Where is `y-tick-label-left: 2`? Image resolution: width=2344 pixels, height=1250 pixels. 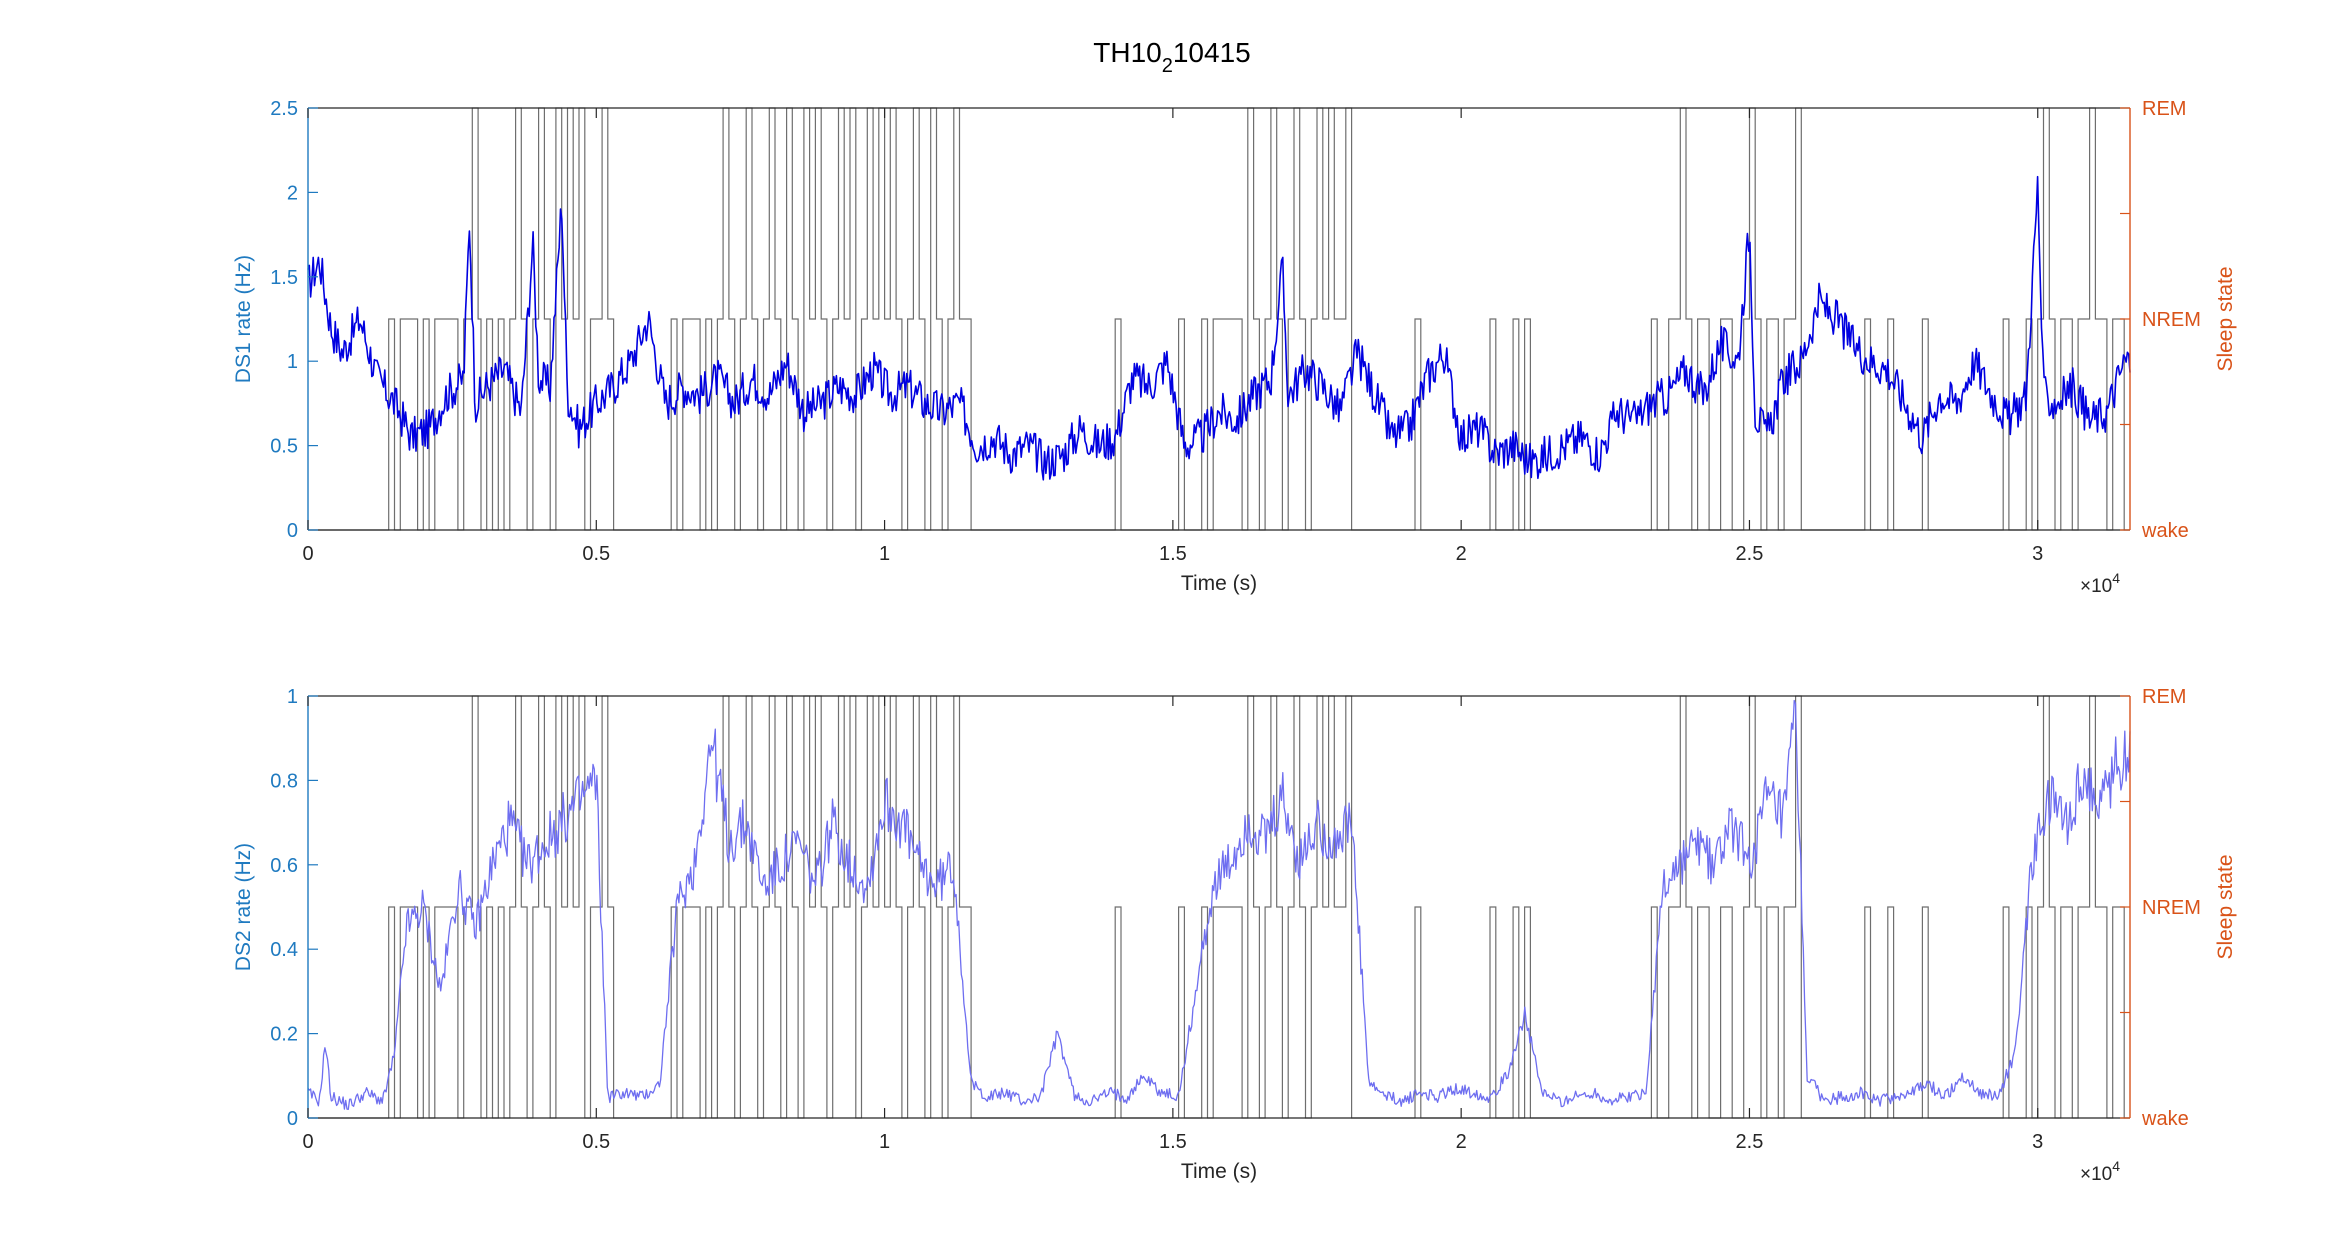
y-tick-label-left: 2 is located at coordinates (292, 193).